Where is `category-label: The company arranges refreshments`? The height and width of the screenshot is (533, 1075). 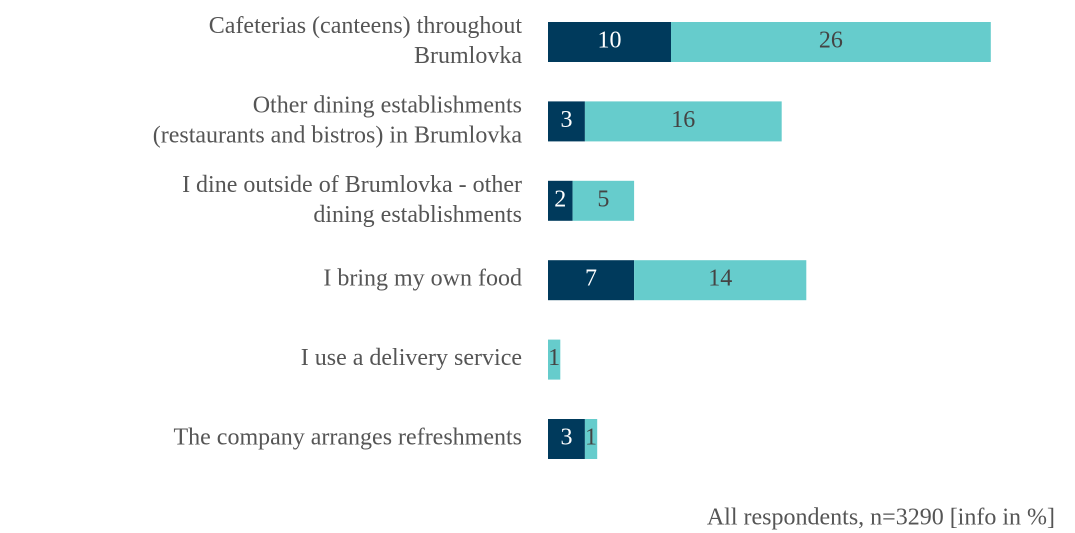 category-label: The company arranges refreshments is located at coordinates (347, 438).